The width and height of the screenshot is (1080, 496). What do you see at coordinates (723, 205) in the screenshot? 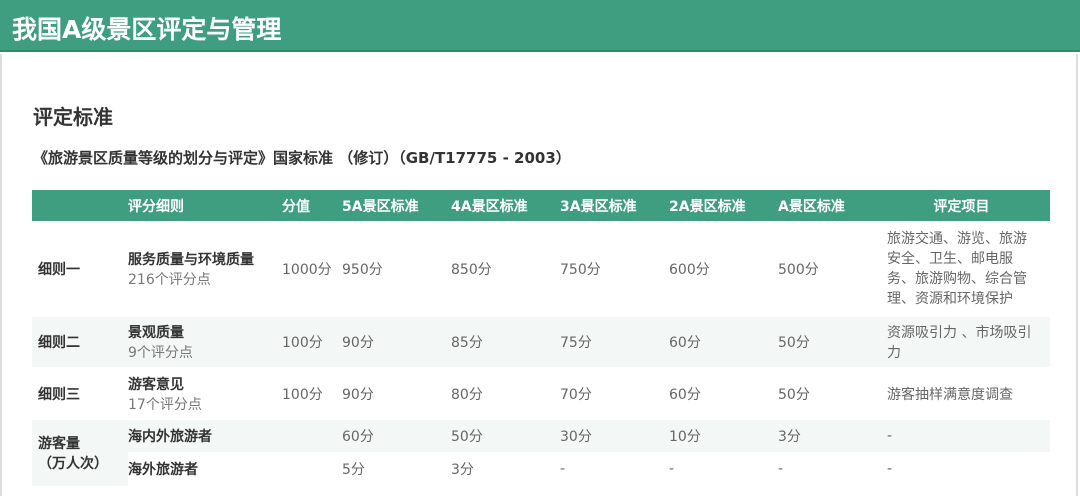
I see `header-cell: 2A景区标准` at bounding box center [723, 205].